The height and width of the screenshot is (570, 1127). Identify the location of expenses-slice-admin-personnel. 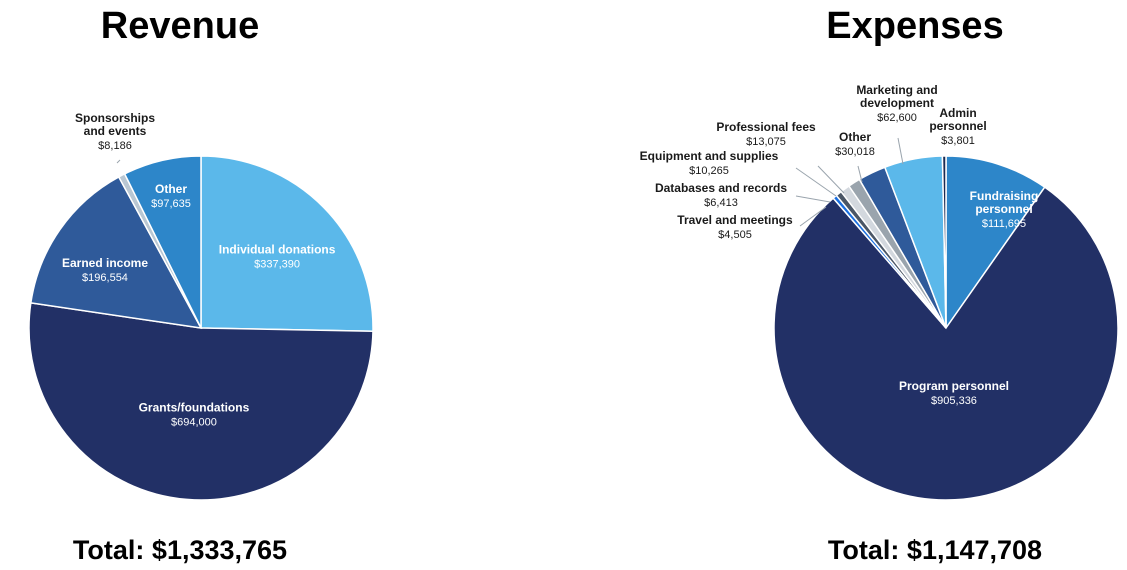
(944, 242).